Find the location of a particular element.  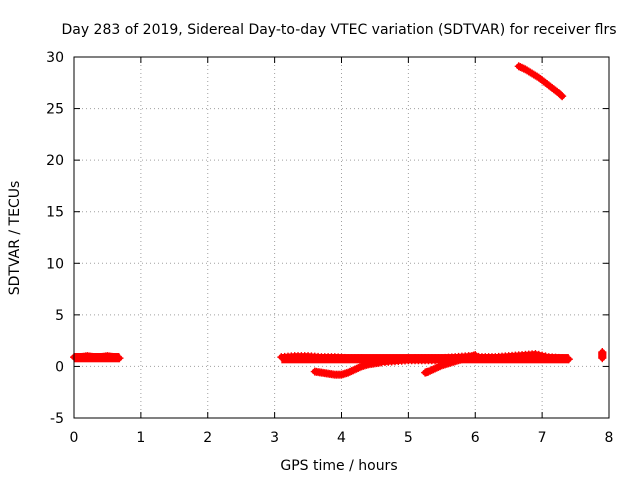

x-tick-label: 3 is located at coordinates (274, 438).